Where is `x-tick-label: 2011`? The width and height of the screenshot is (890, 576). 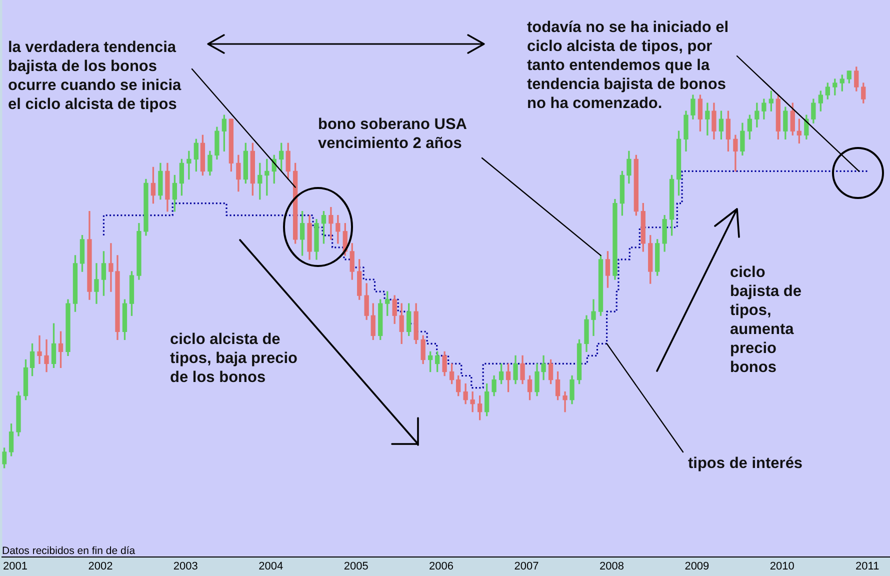 x-tick-label: 2011 is located at coordinates (868, 566).